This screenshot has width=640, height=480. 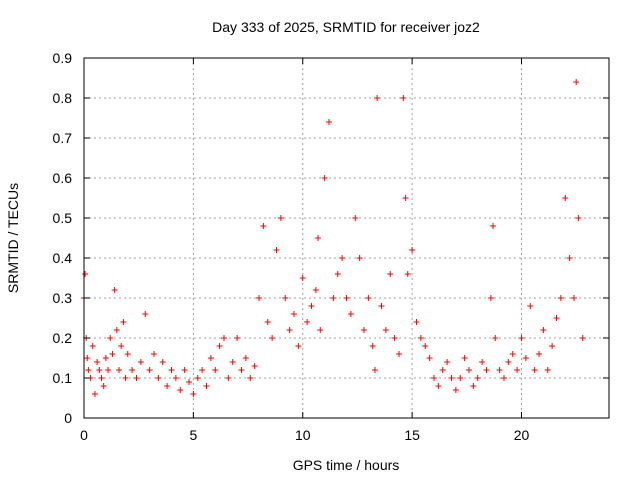 I want to click on y-tick-label: 0.4, so click(x=63, y=258).